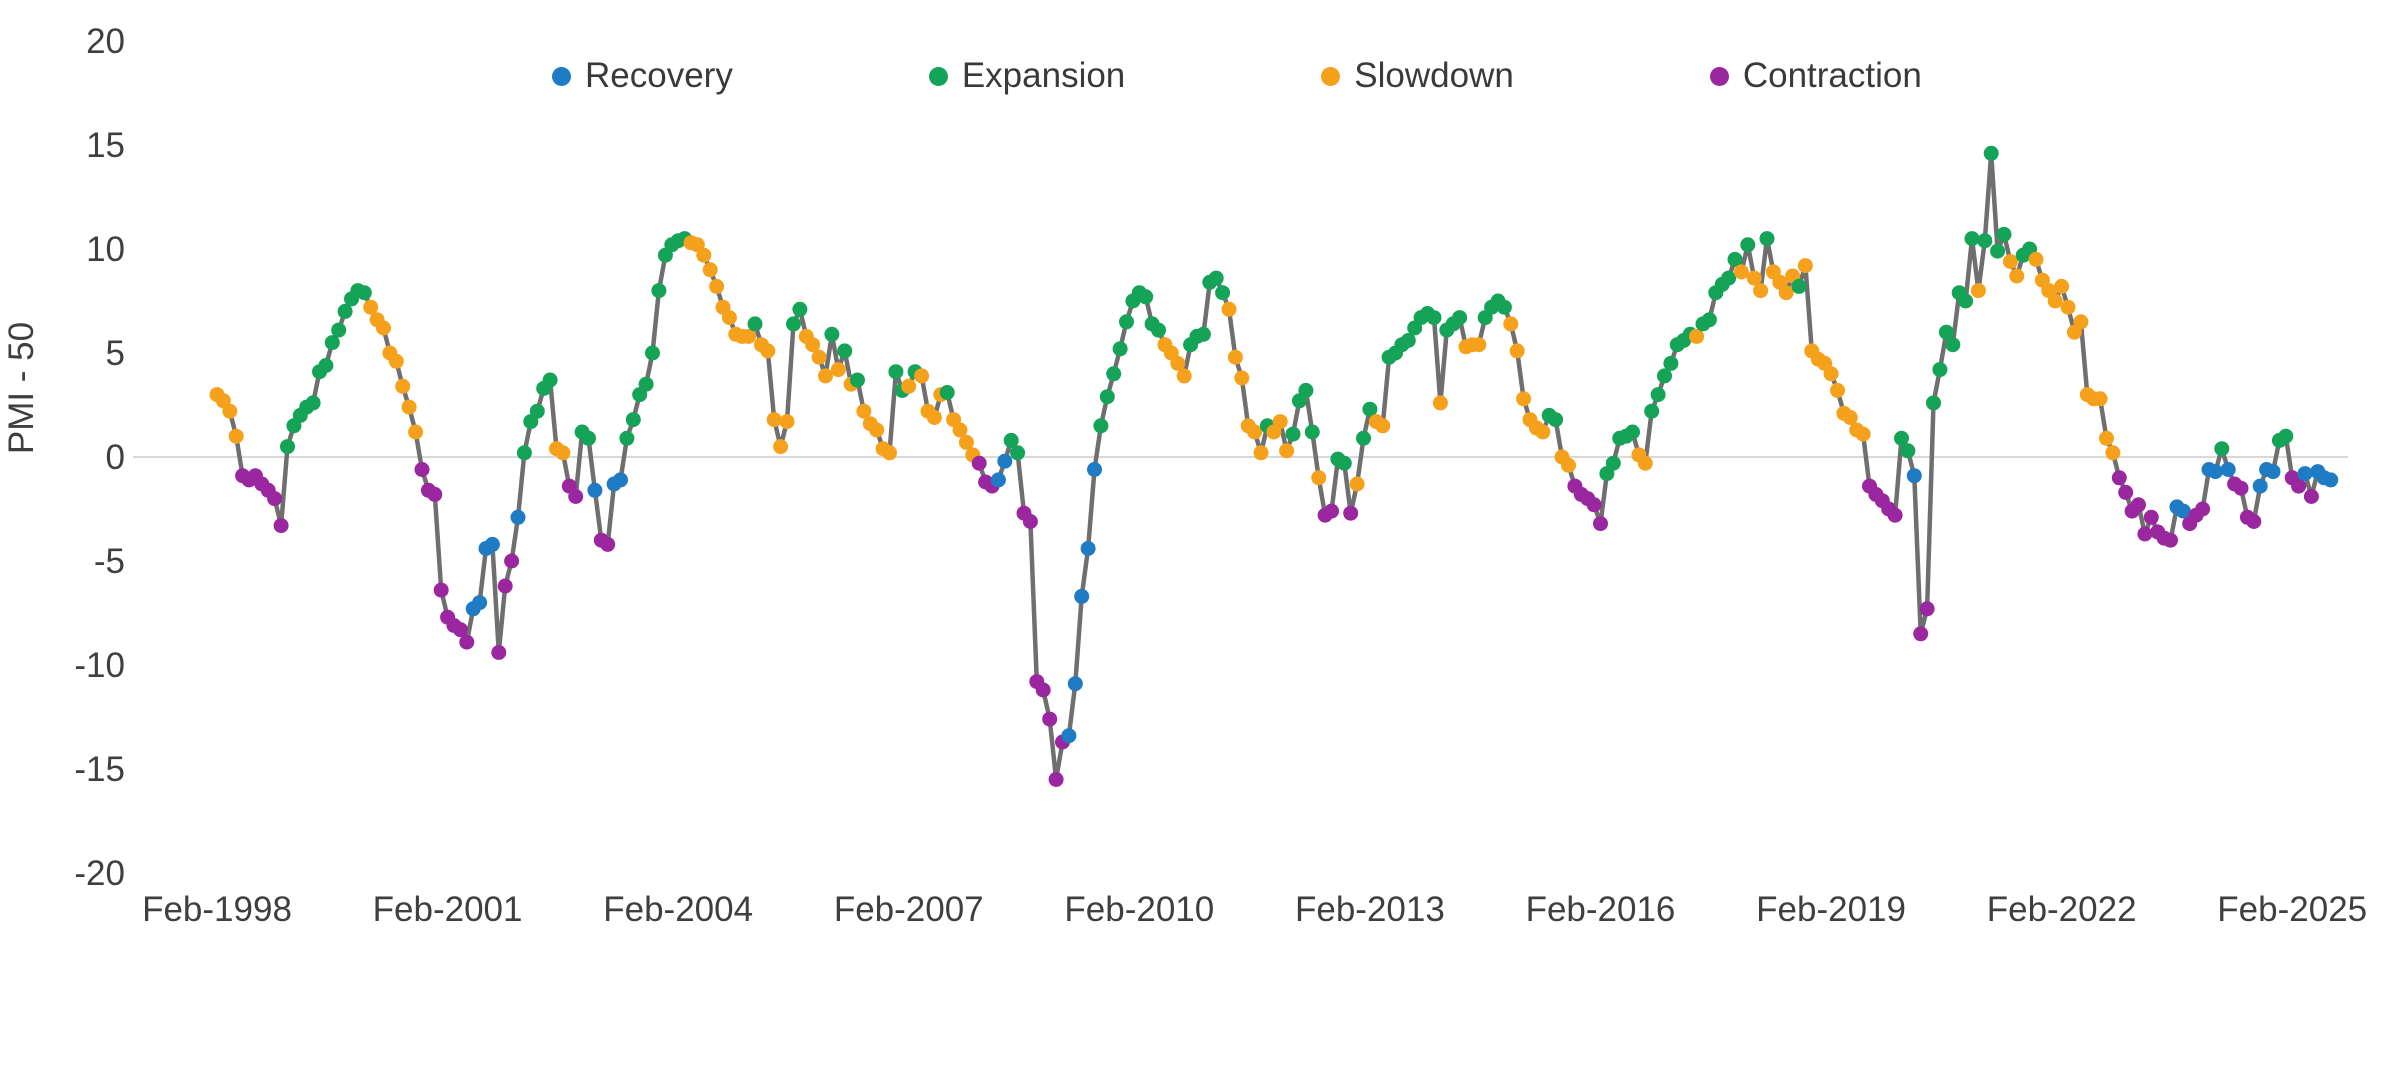 The width and height of the screenshot is (2398, 1075). What do you see at coordinates (2292, 909) in the screenshot?
I see `x-tick-label: Feb-2025` at bounding box center [2292, 909].